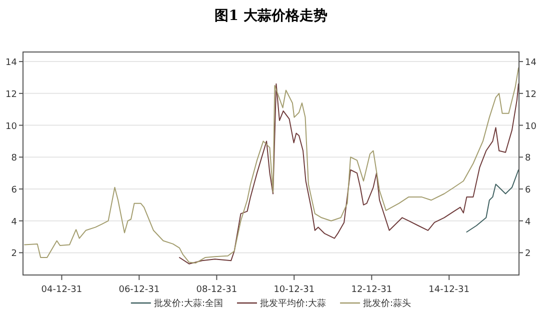 The image size is (542, 335). What do you see at coordinates (528, 159) in the screenshot?
I see `y2-tick-label: 8` at bounding box center [528, 159].